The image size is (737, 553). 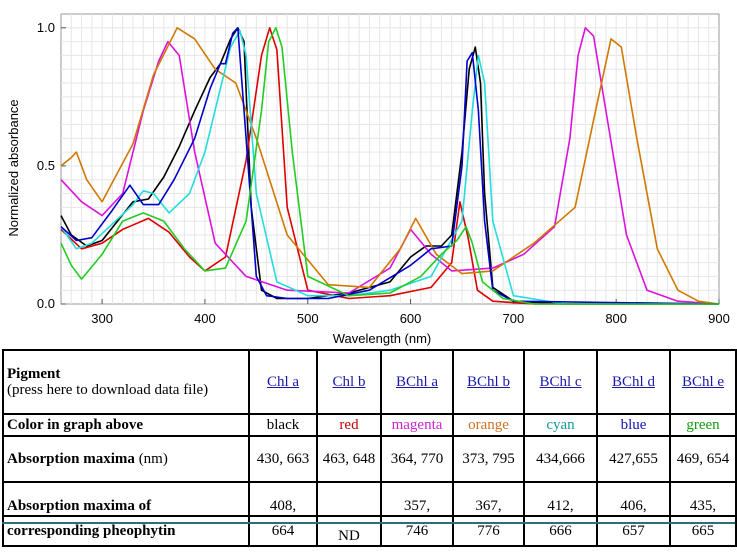 I want to click on x-tick-label: 700, so click(x=514, y=318).